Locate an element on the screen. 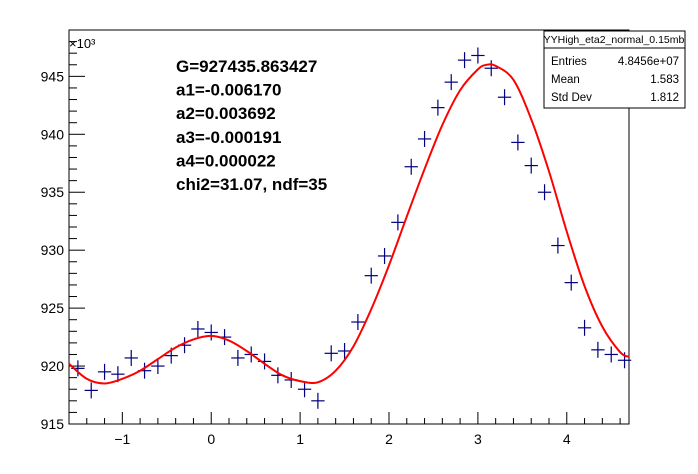  stats-mean-value: 1.583 is located at coordinates (664, 80).